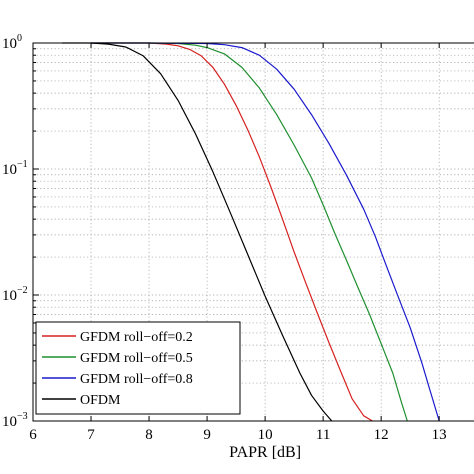 The image size is (474, 474). What do you see at coordinates (12, 42) in the screenshot?
I see `y-tick-label: 10⁰` at bounding box center [12, 42].